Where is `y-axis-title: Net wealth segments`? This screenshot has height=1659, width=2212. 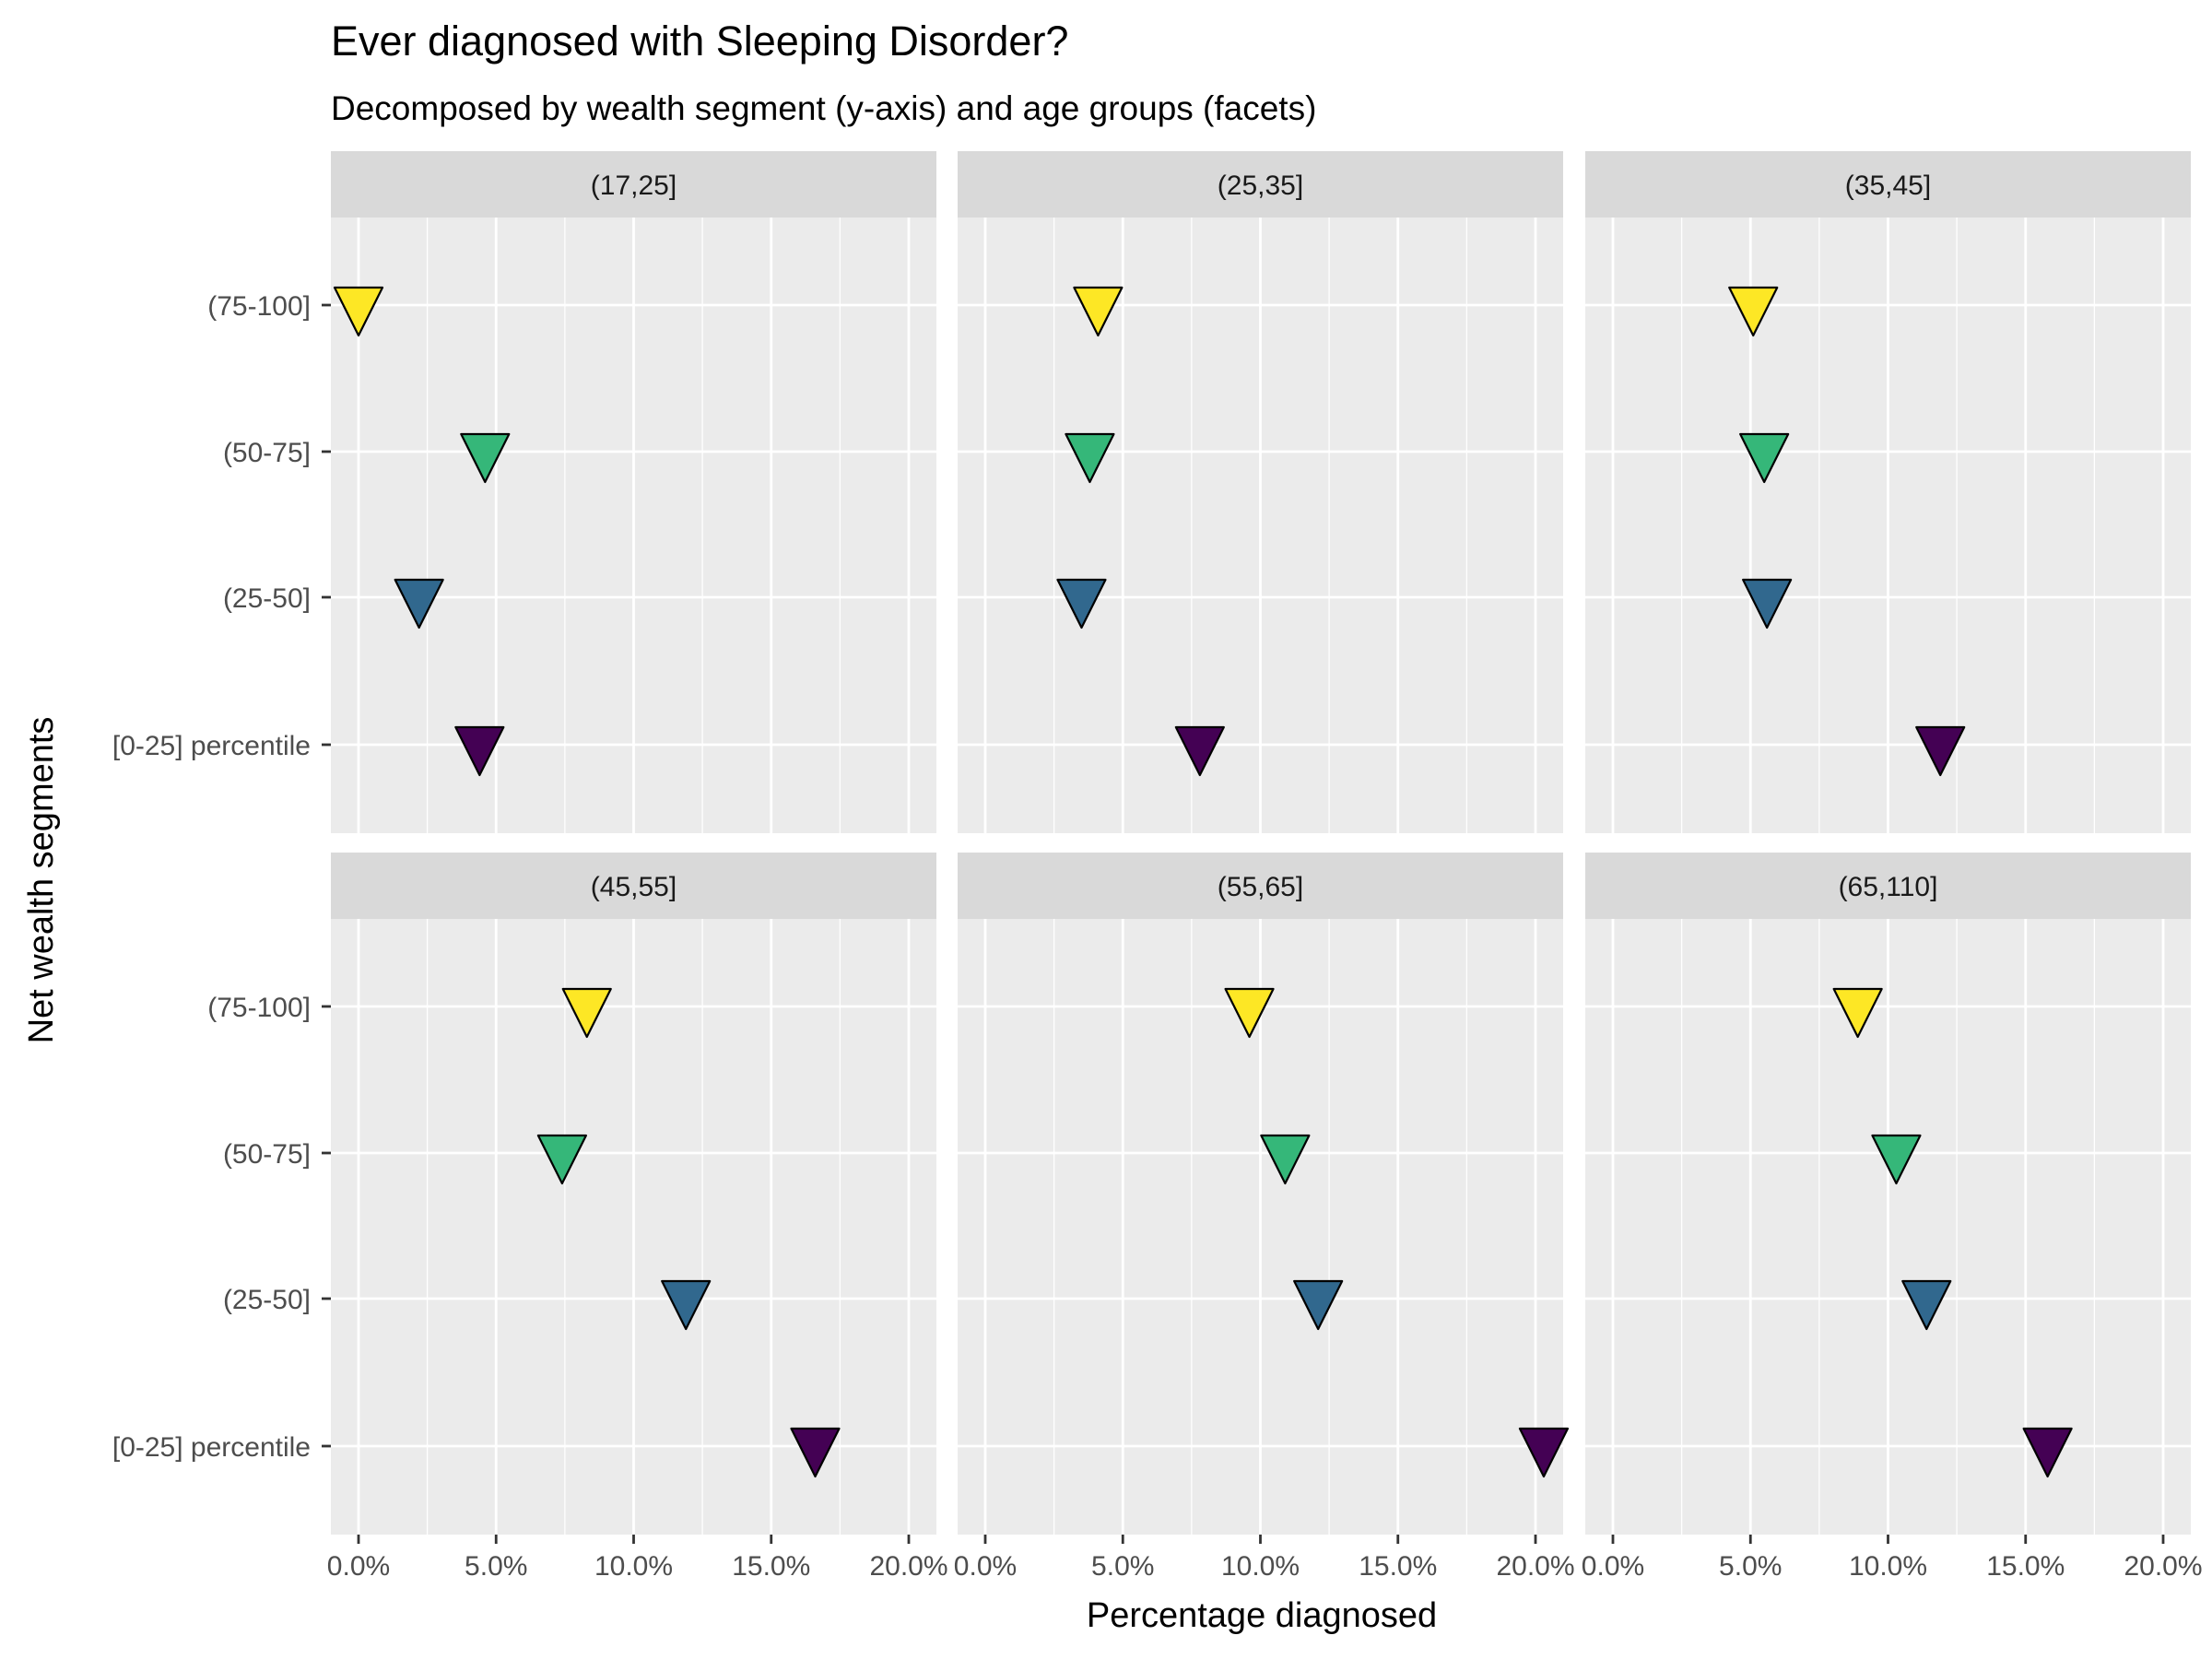 y-axis-title: Net wealth segments is located at coordinates (41, 880).